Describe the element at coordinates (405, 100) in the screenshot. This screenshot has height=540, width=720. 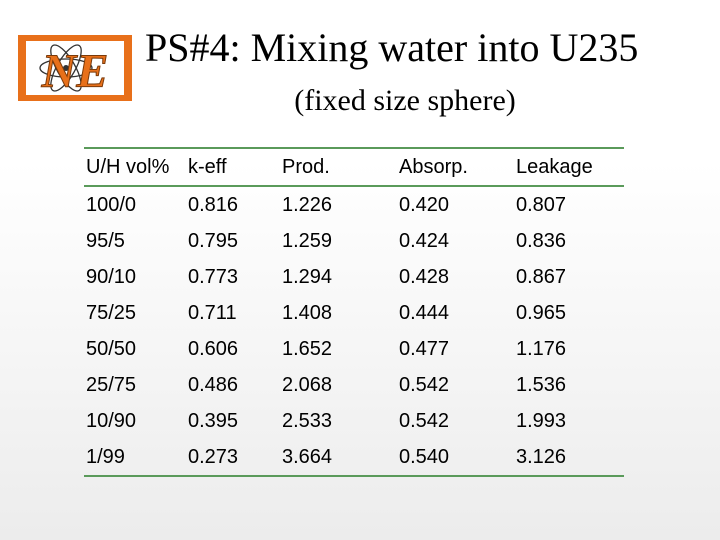
I see `slide-subtitle: (fixed size sphere)` at that location.